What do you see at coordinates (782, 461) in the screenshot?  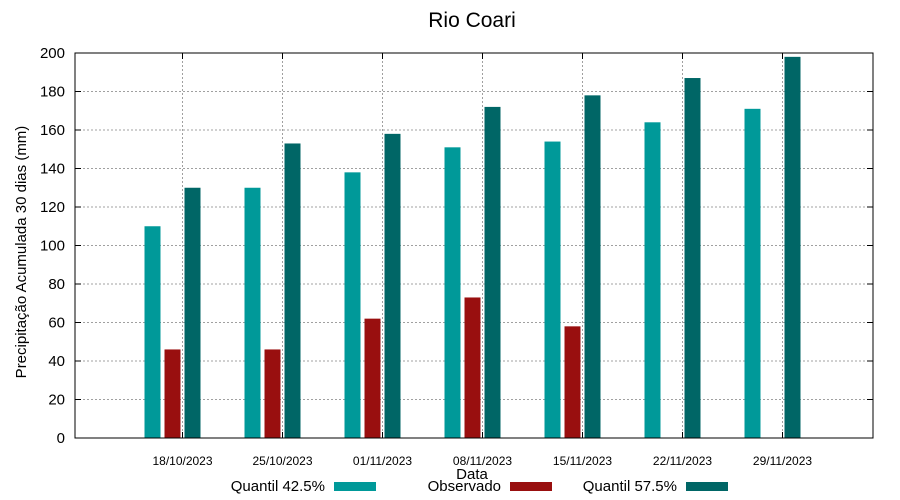 I see `x-tick-label-29-11-2023: 29/11/2023` at bounding box center [782, 461].